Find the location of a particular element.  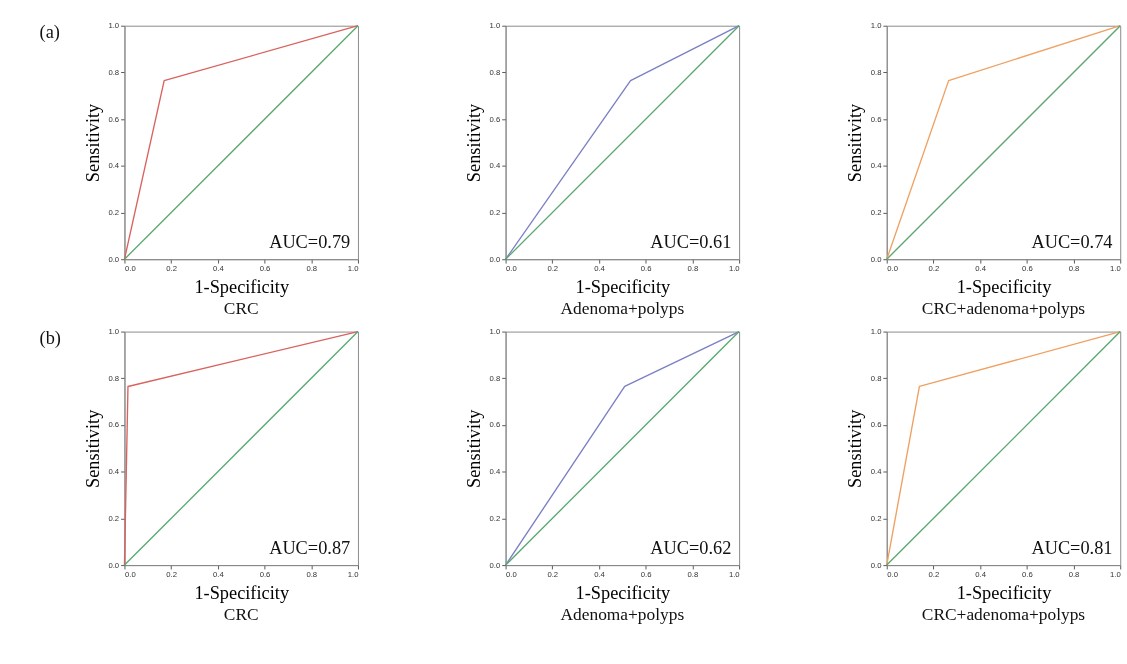

text: (a) is located at coordinates (49, 33).